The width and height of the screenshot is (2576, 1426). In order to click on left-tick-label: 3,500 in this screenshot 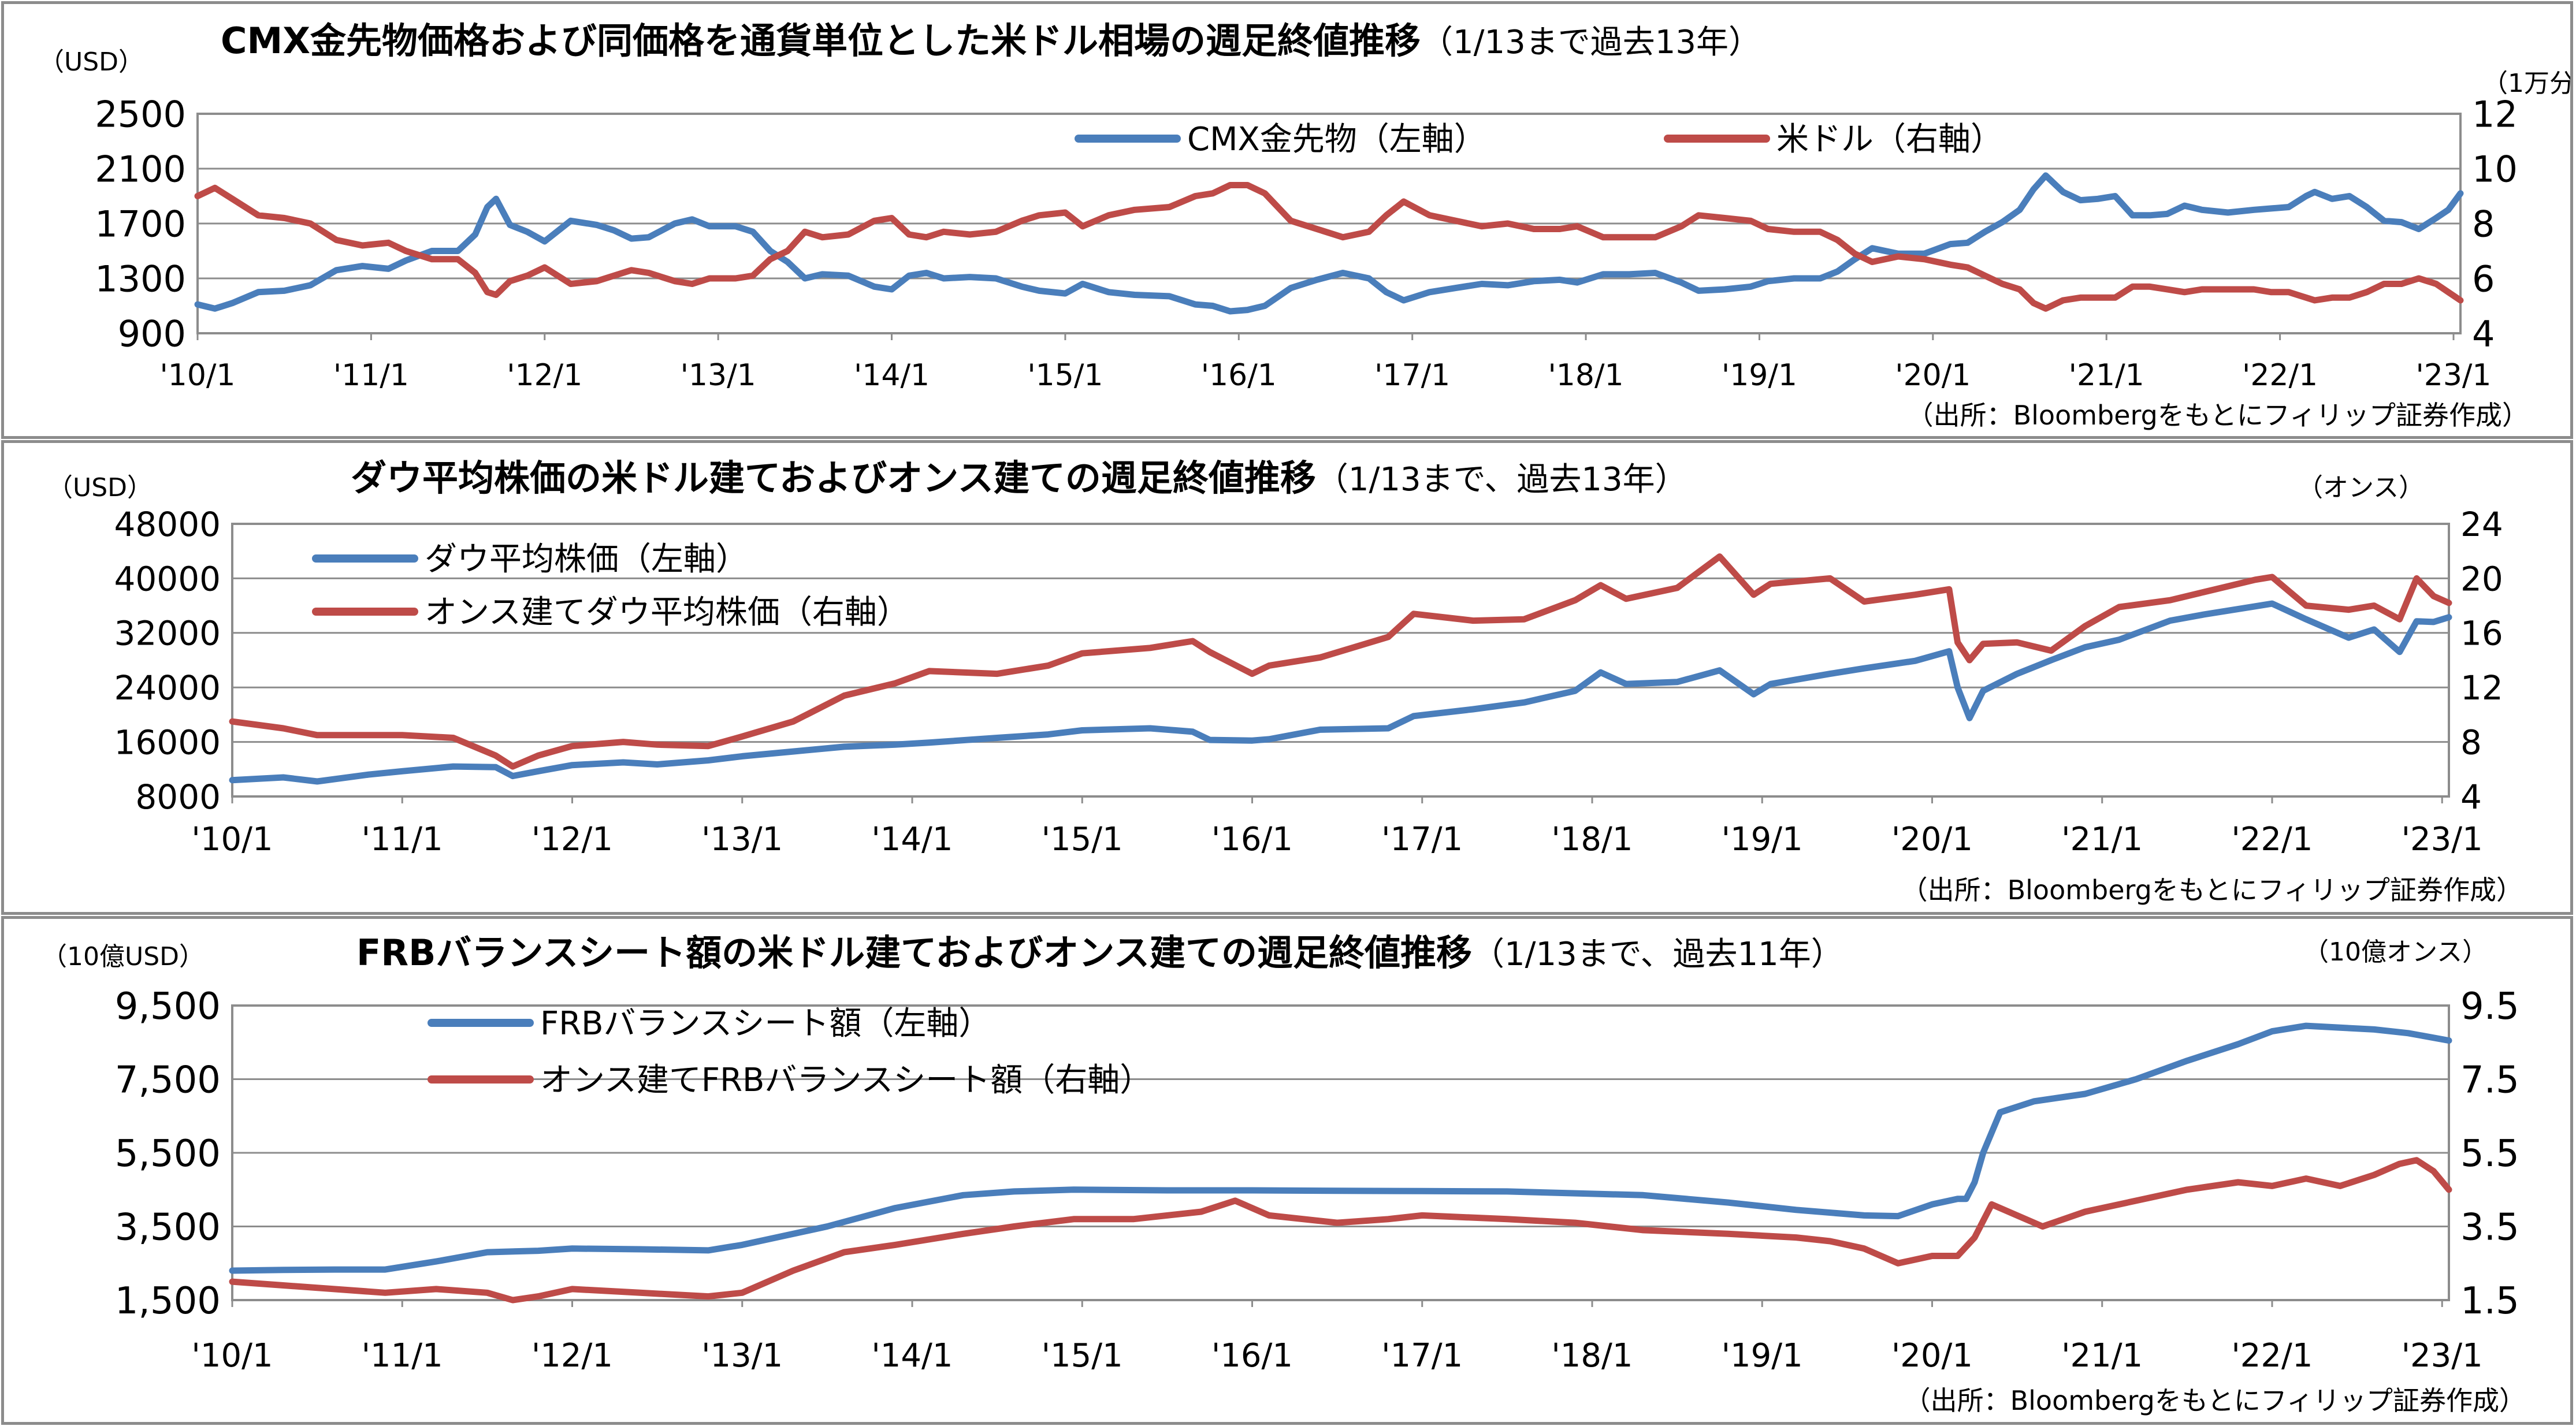, I will do `click(168, 1228)`.